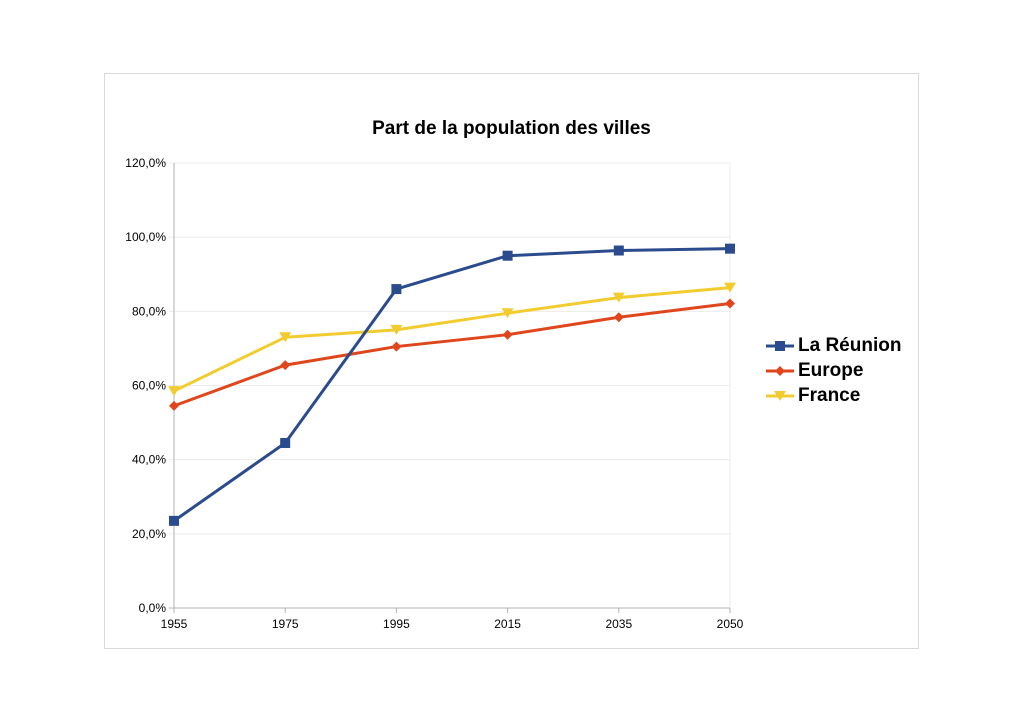 The height and width of the screenshot is (724, 1024). What do you see at coordinates (145, 163) in the screenshot?
I see `y-tick-label: 120,0%` at bounding box center [145, 163].